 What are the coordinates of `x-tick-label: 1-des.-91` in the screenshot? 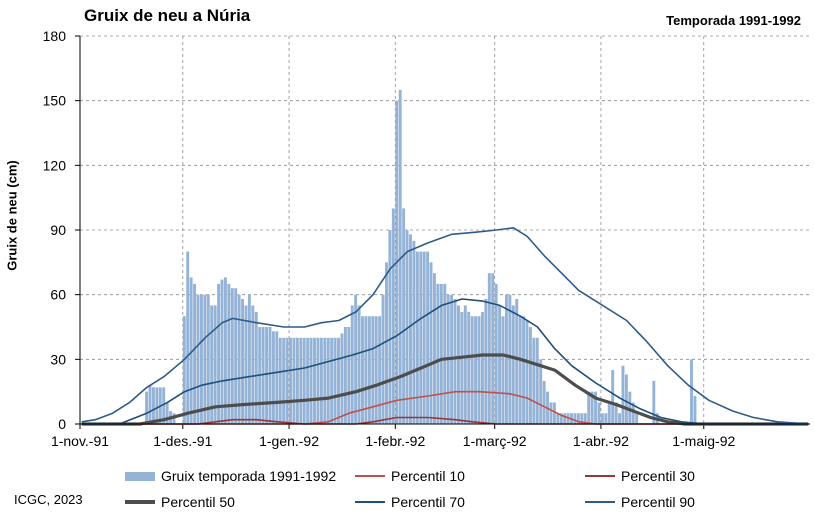 It's located at (182, 441).